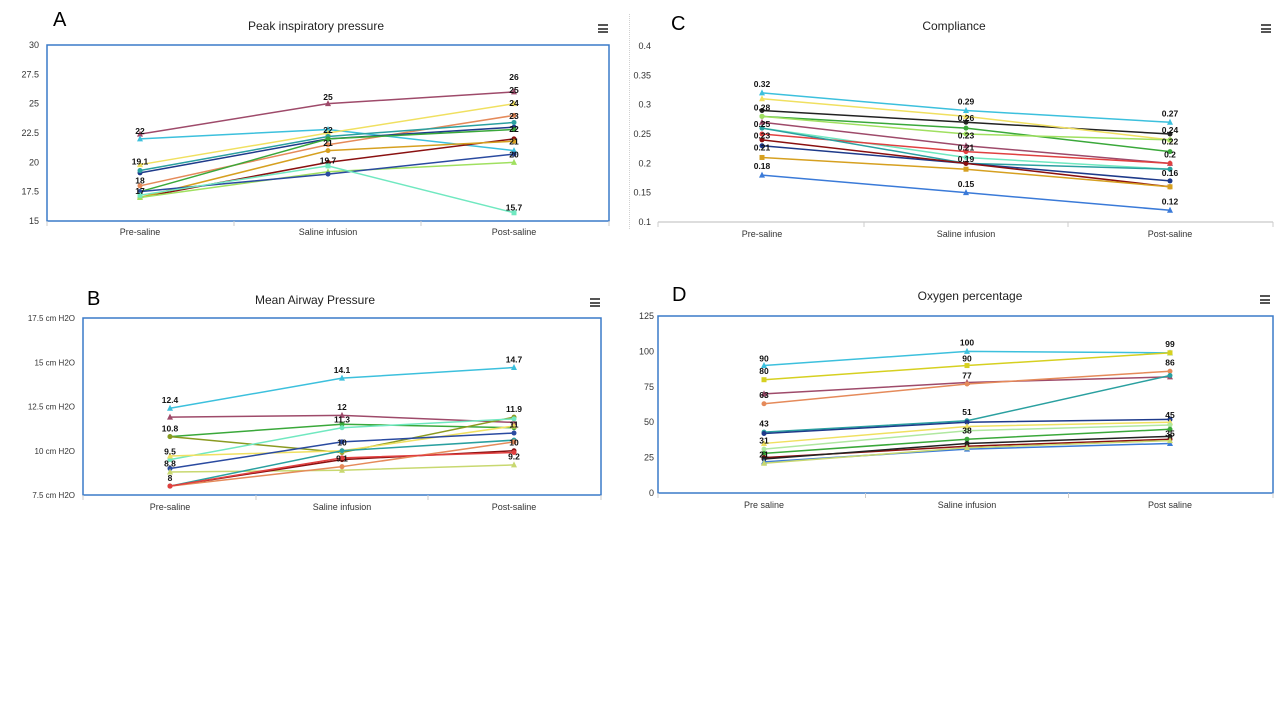 This screenshot has width=1280, height=720. What do you see at coordinates (1170, 154) in the screenshot?
I see `data-label: 0.2` at bounding box center [1170, 154].